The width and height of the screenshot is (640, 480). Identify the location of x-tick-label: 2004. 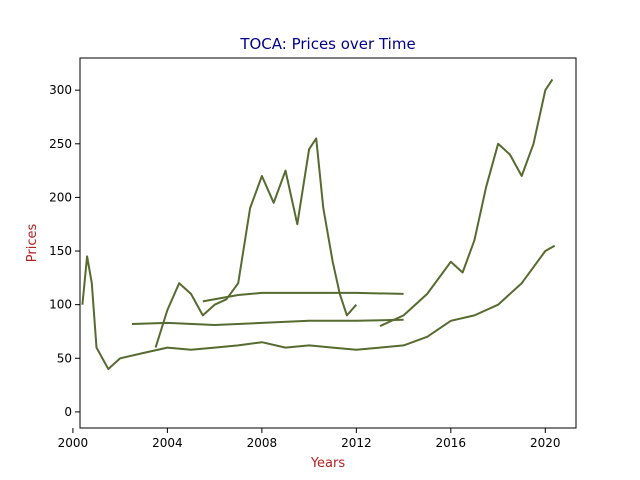
(167, 443).